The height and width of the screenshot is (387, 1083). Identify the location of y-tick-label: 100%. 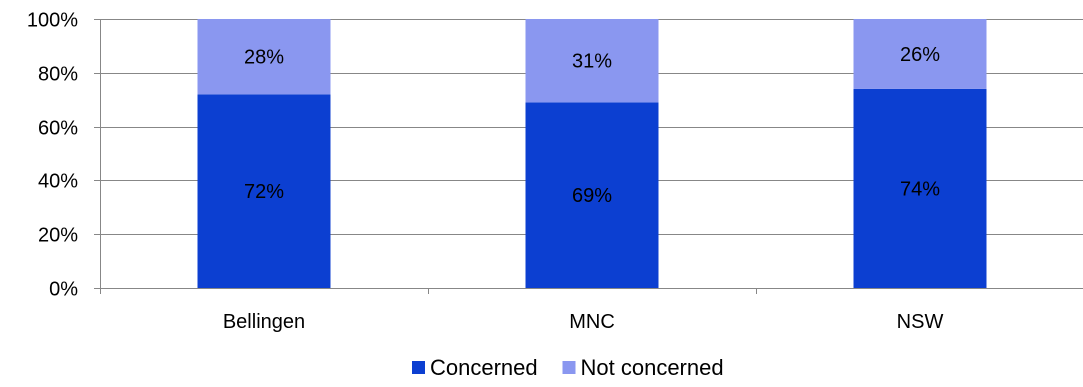
(52, 21).